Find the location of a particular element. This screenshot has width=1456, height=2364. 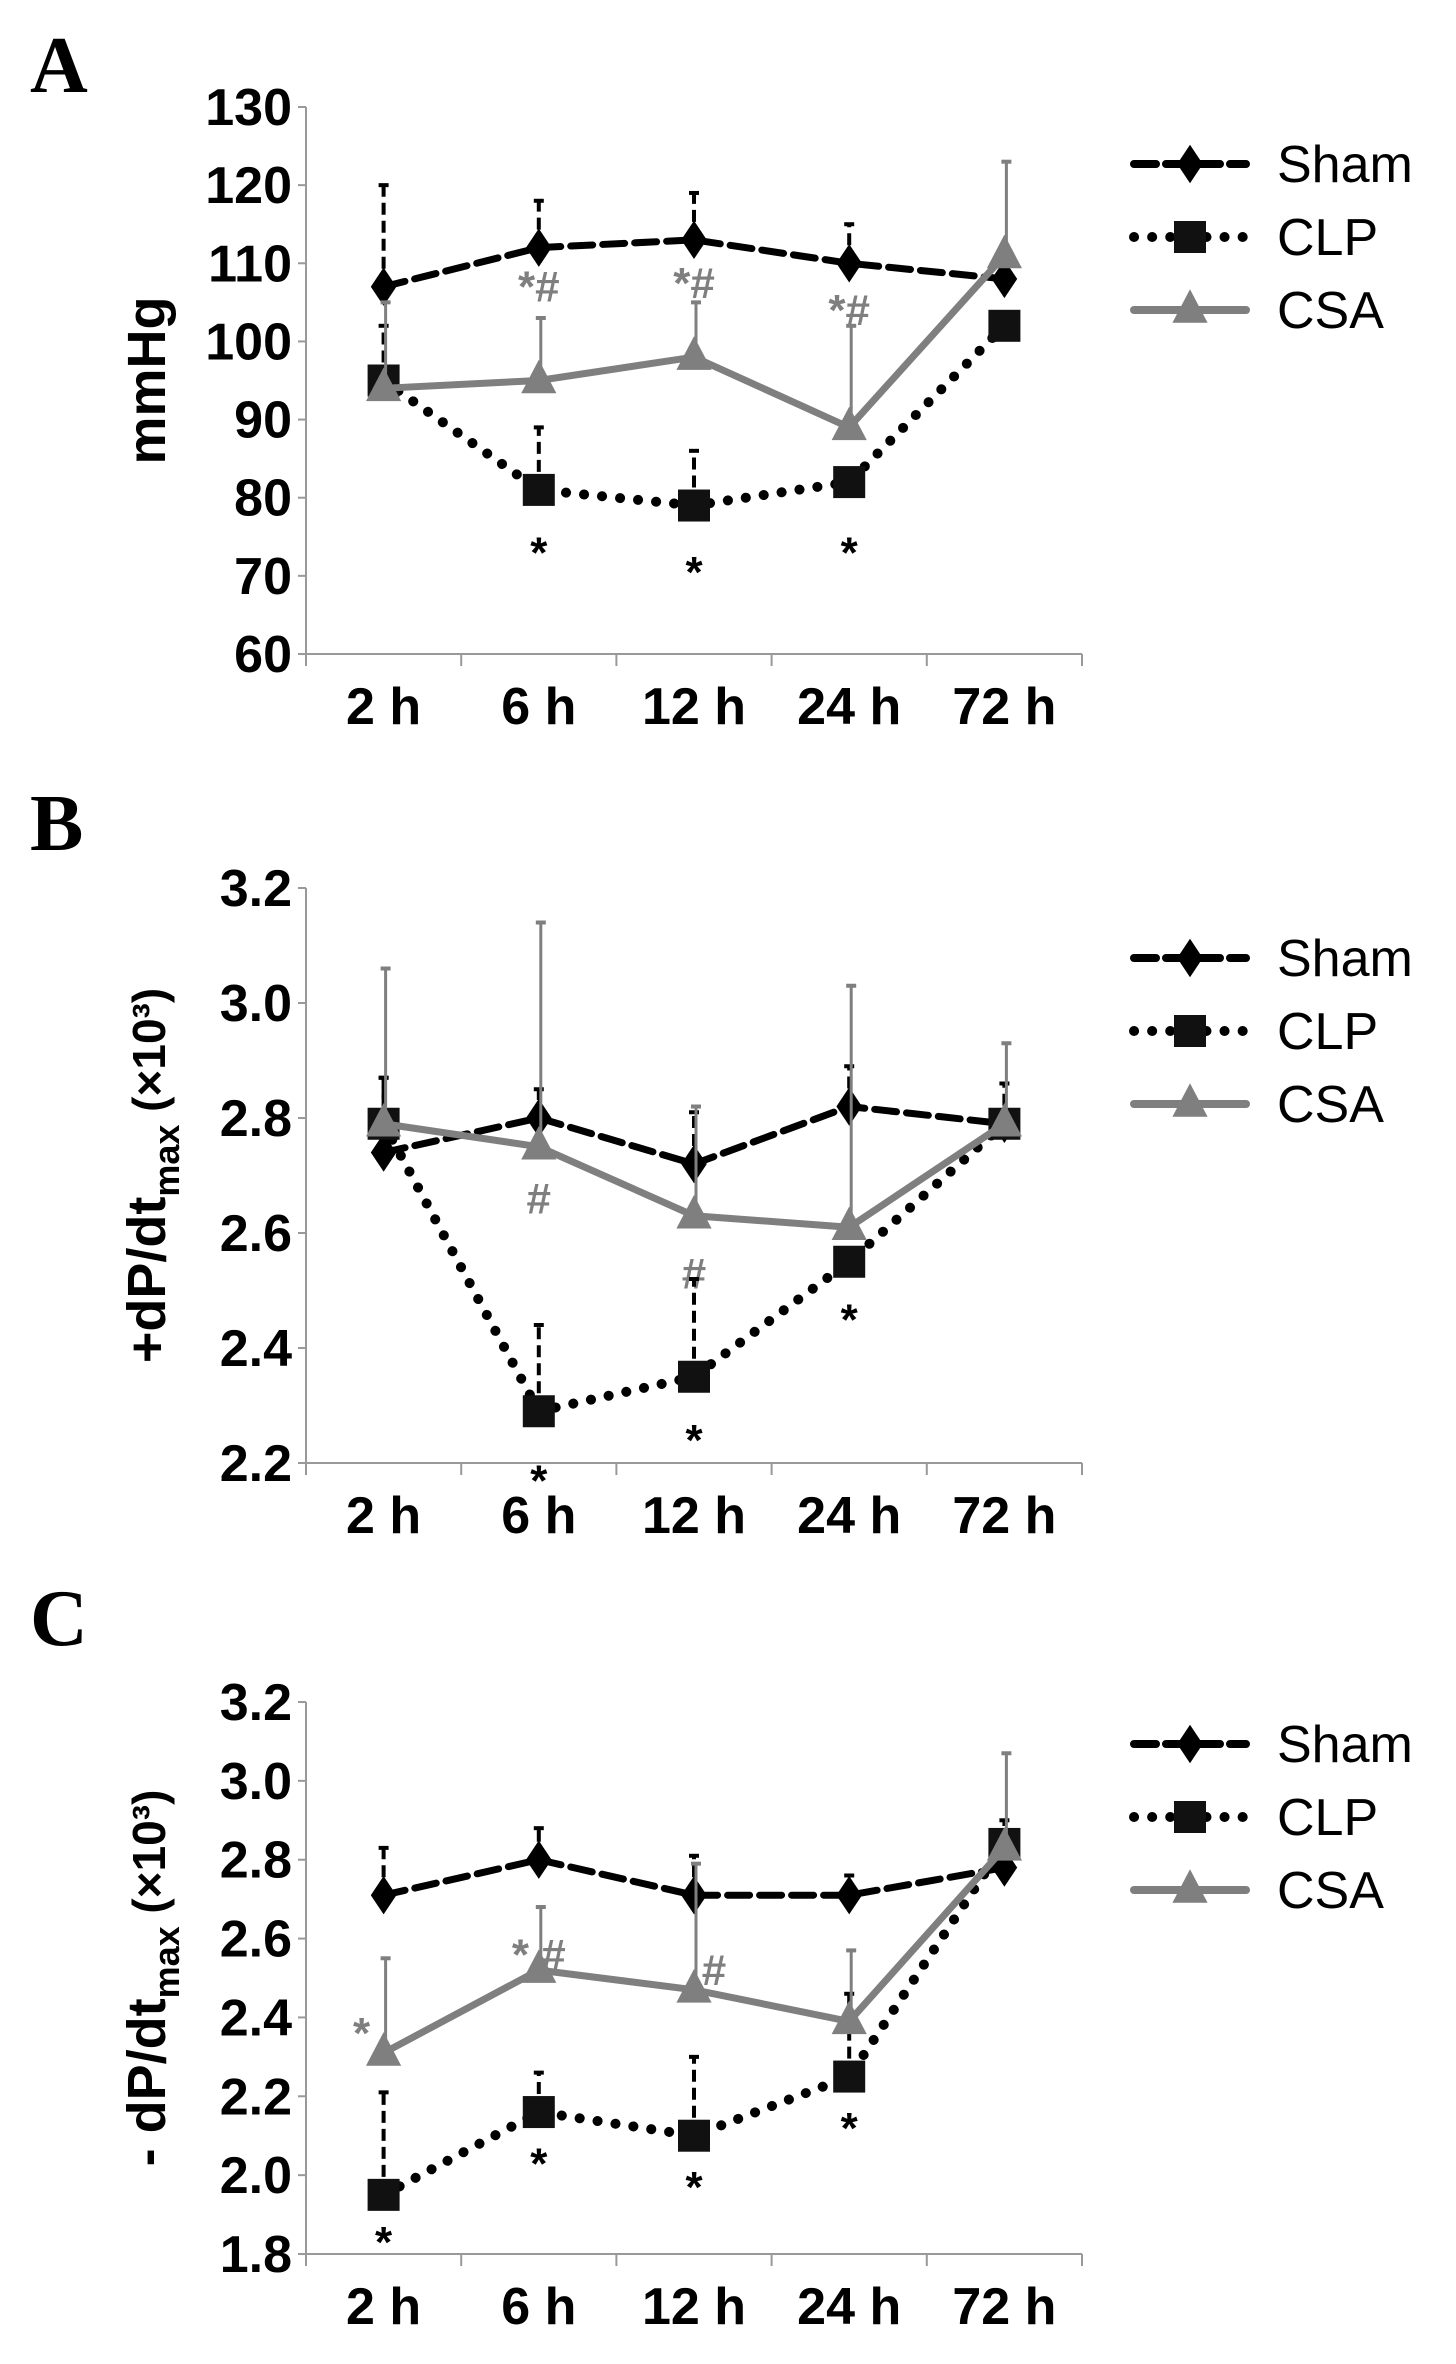

y-tick-label: 90 is located at coordinates (263, 421).